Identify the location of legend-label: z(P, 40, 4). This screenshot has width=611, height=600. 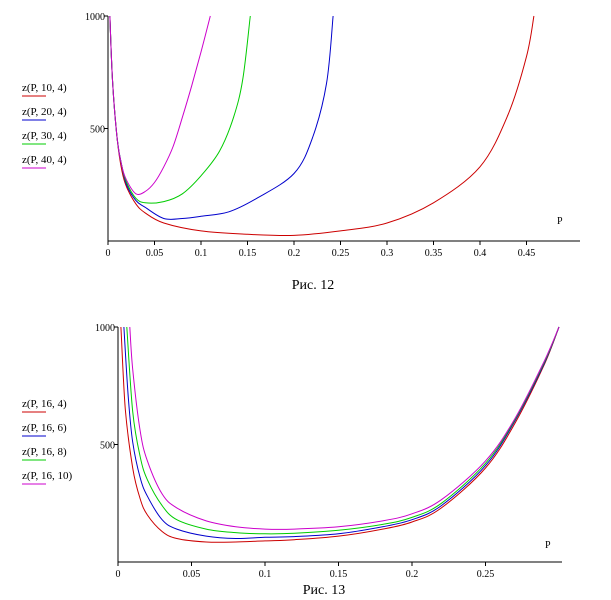
(44, 160).